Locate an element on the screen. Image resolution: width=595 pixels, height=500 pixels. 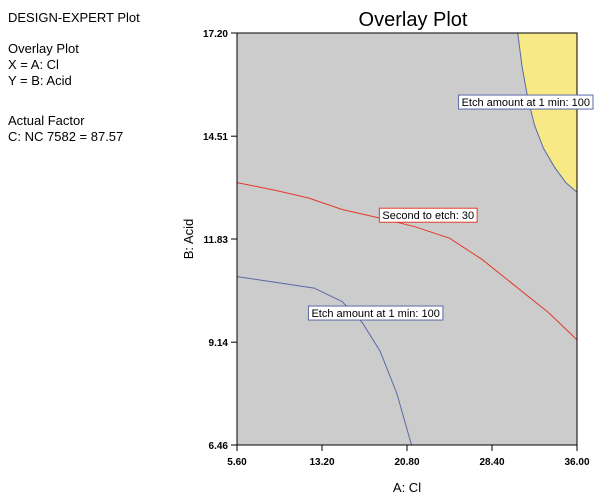
y-tick-label: 9.14 is located at coordinates (219, 343).